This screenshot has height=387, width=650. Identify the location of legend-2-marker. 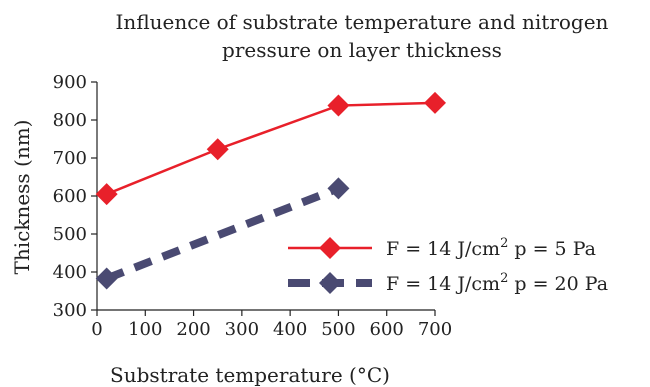
(330, 283).